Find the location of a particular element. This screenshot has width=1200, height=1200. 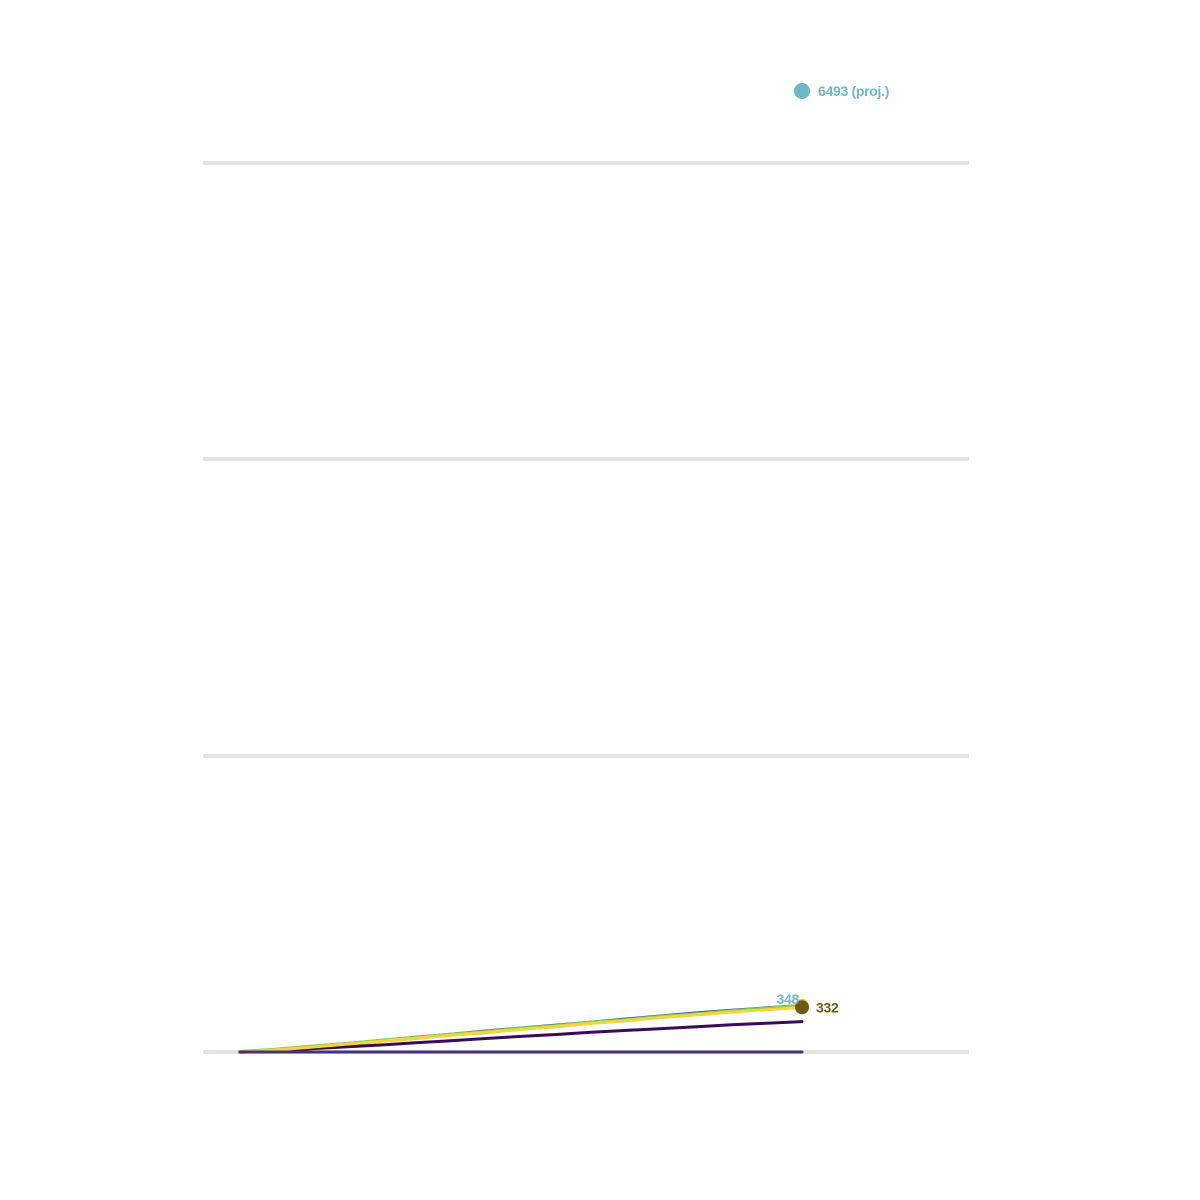

end-label-4: 332 is located at coordinates (827, 1007).